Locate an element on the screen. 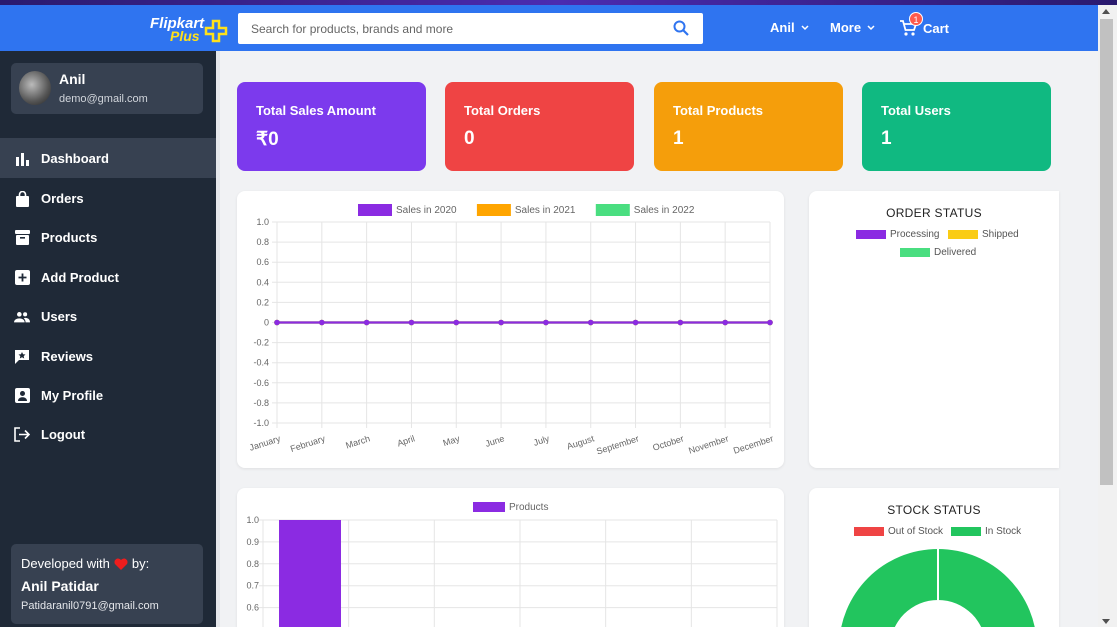 The image size is (1117, 627). sidebar-item-label: Orders is located at coordinates (62, 198).